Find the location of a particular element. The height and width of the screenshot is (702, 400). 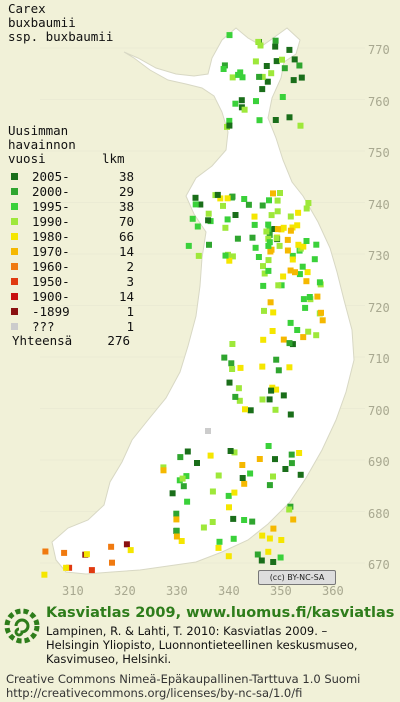

legend-col-count: lkm is located at coordinates (113, 158).